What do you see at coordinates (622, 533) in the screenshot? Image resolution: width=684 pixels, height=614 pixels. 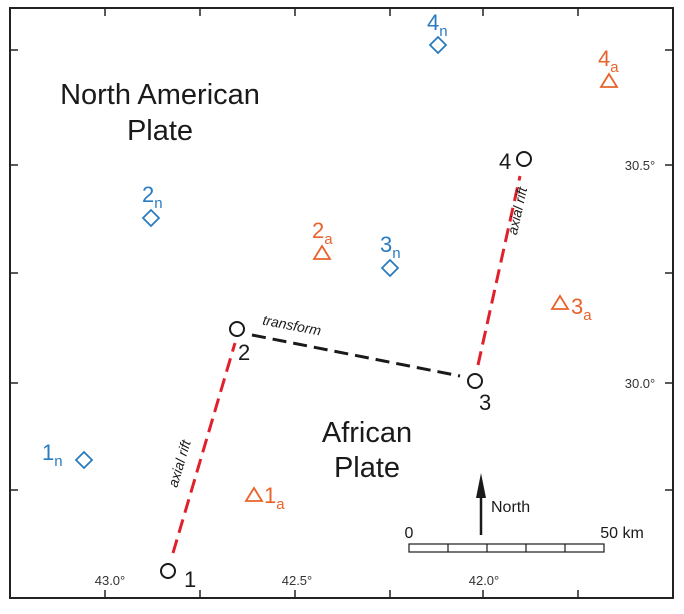 I see `scale-end: 50 km` at bounding box center [622, 533].